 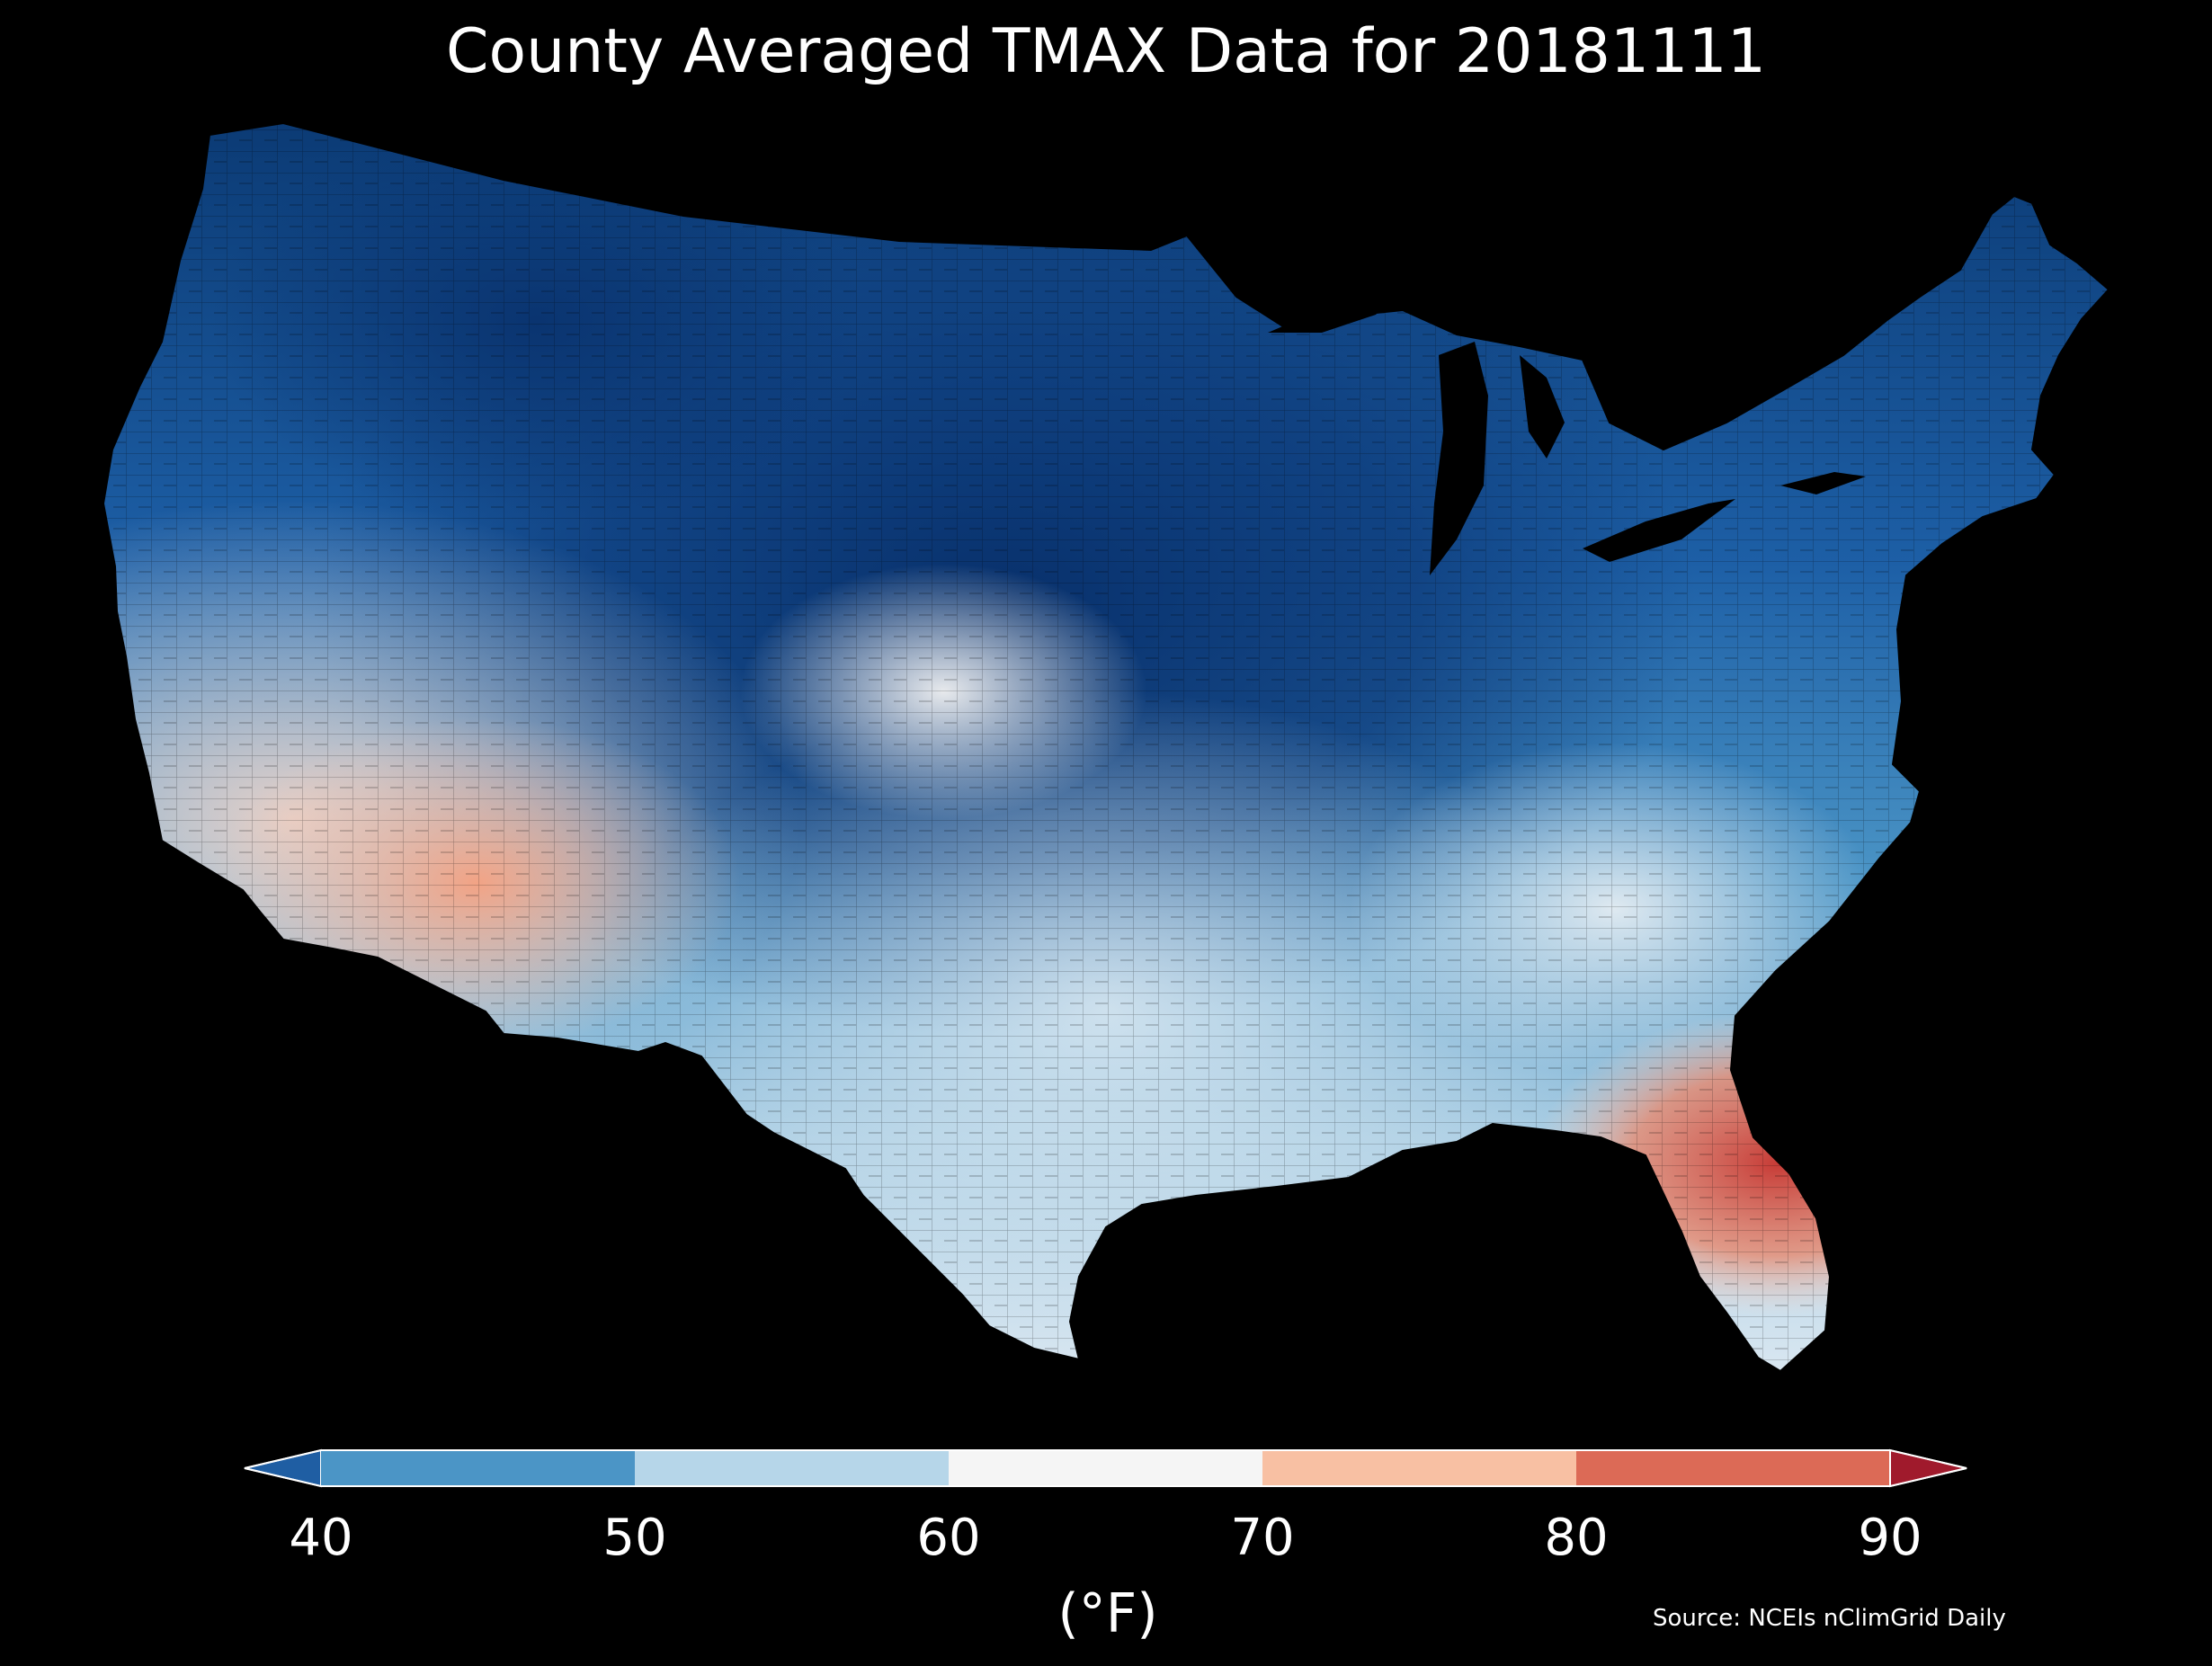 I want to click on colorbar-extend-high, so click(x=1928, y=1468).